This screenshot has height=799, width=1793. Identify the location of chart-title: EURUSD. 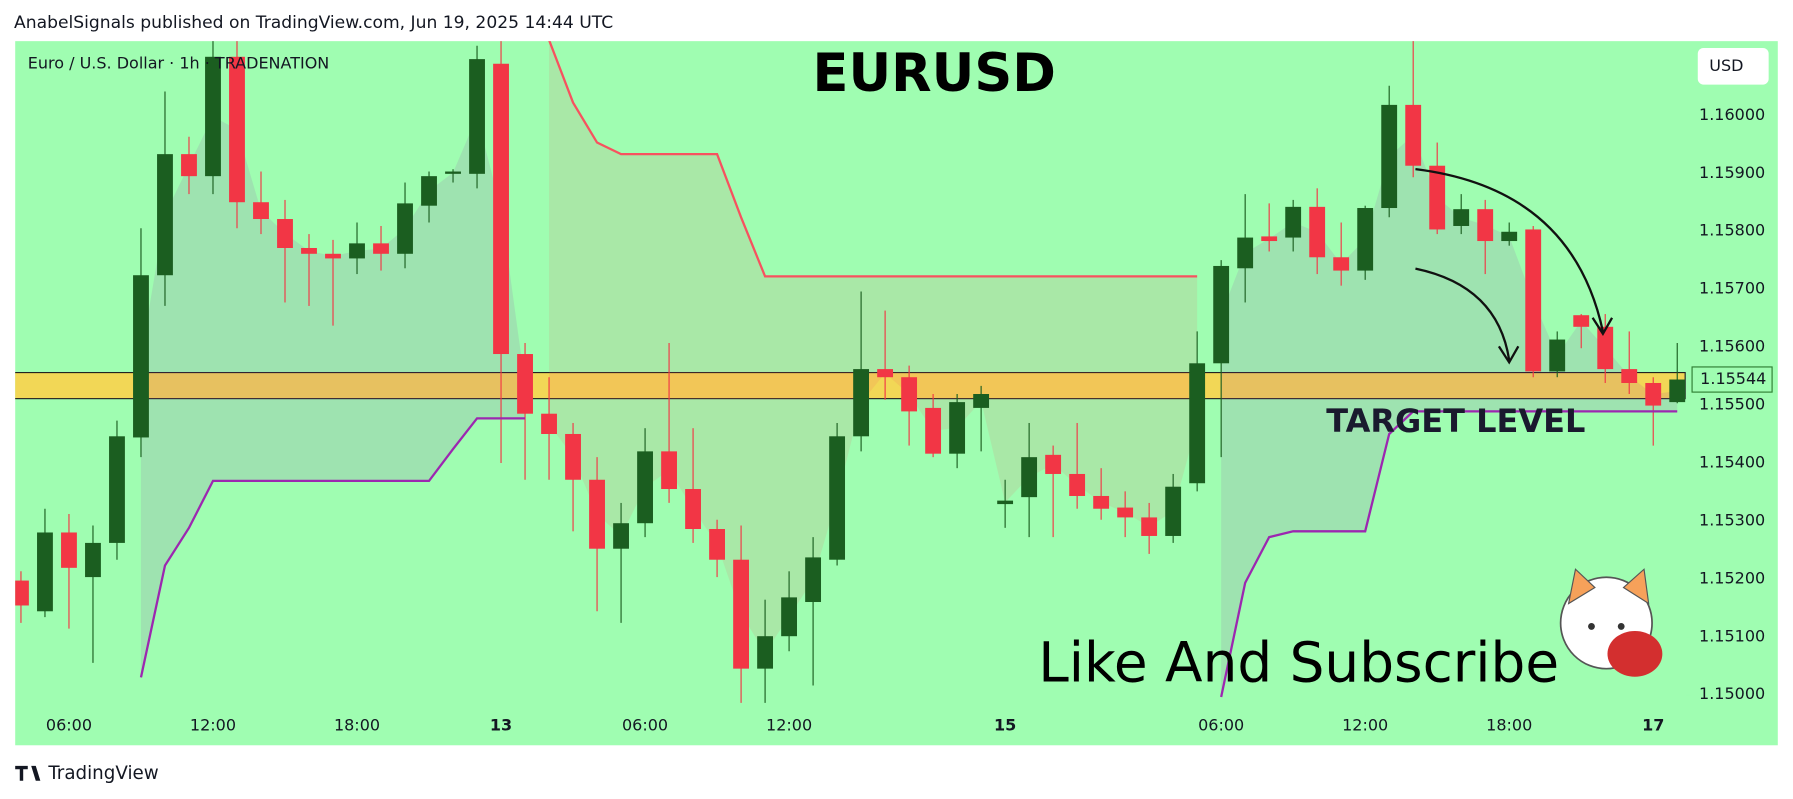
(934, 73).